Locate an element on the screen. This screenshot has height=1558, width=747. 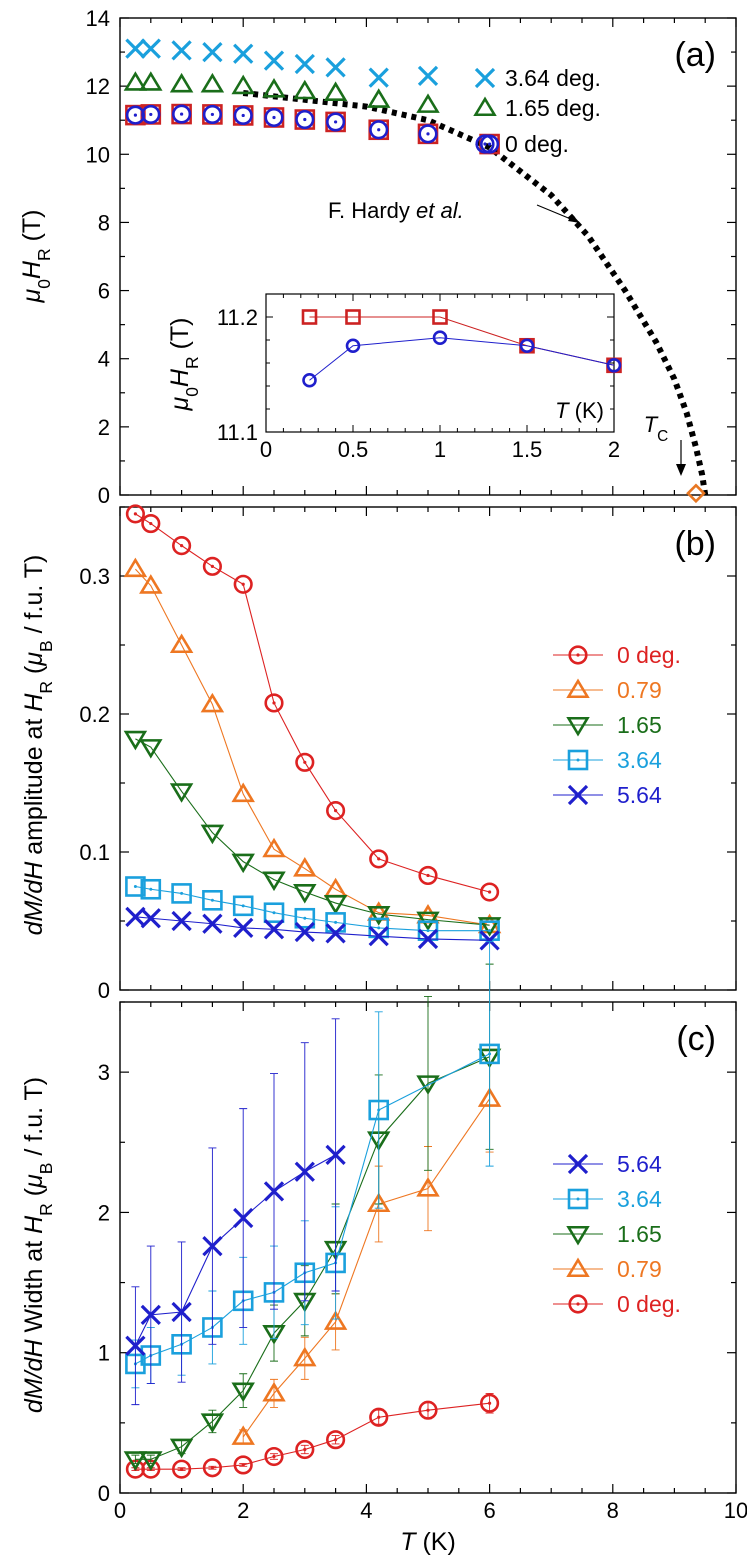
legend-marker-dot is located at coordinates (578, 760).